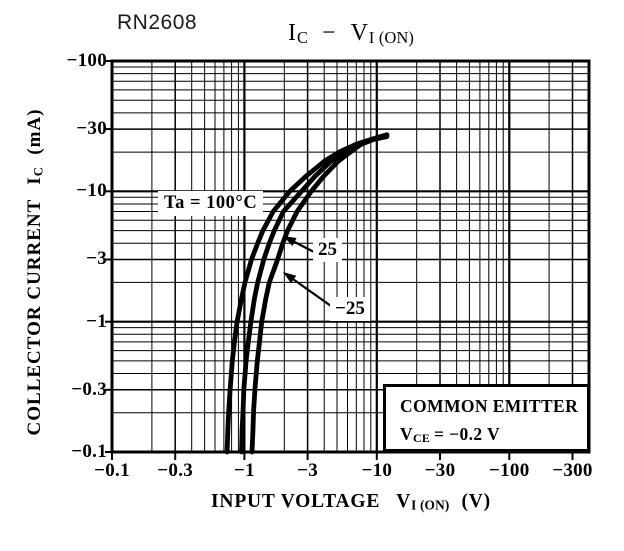  I want to click on y-tick-label: −100, so click(86, 60).